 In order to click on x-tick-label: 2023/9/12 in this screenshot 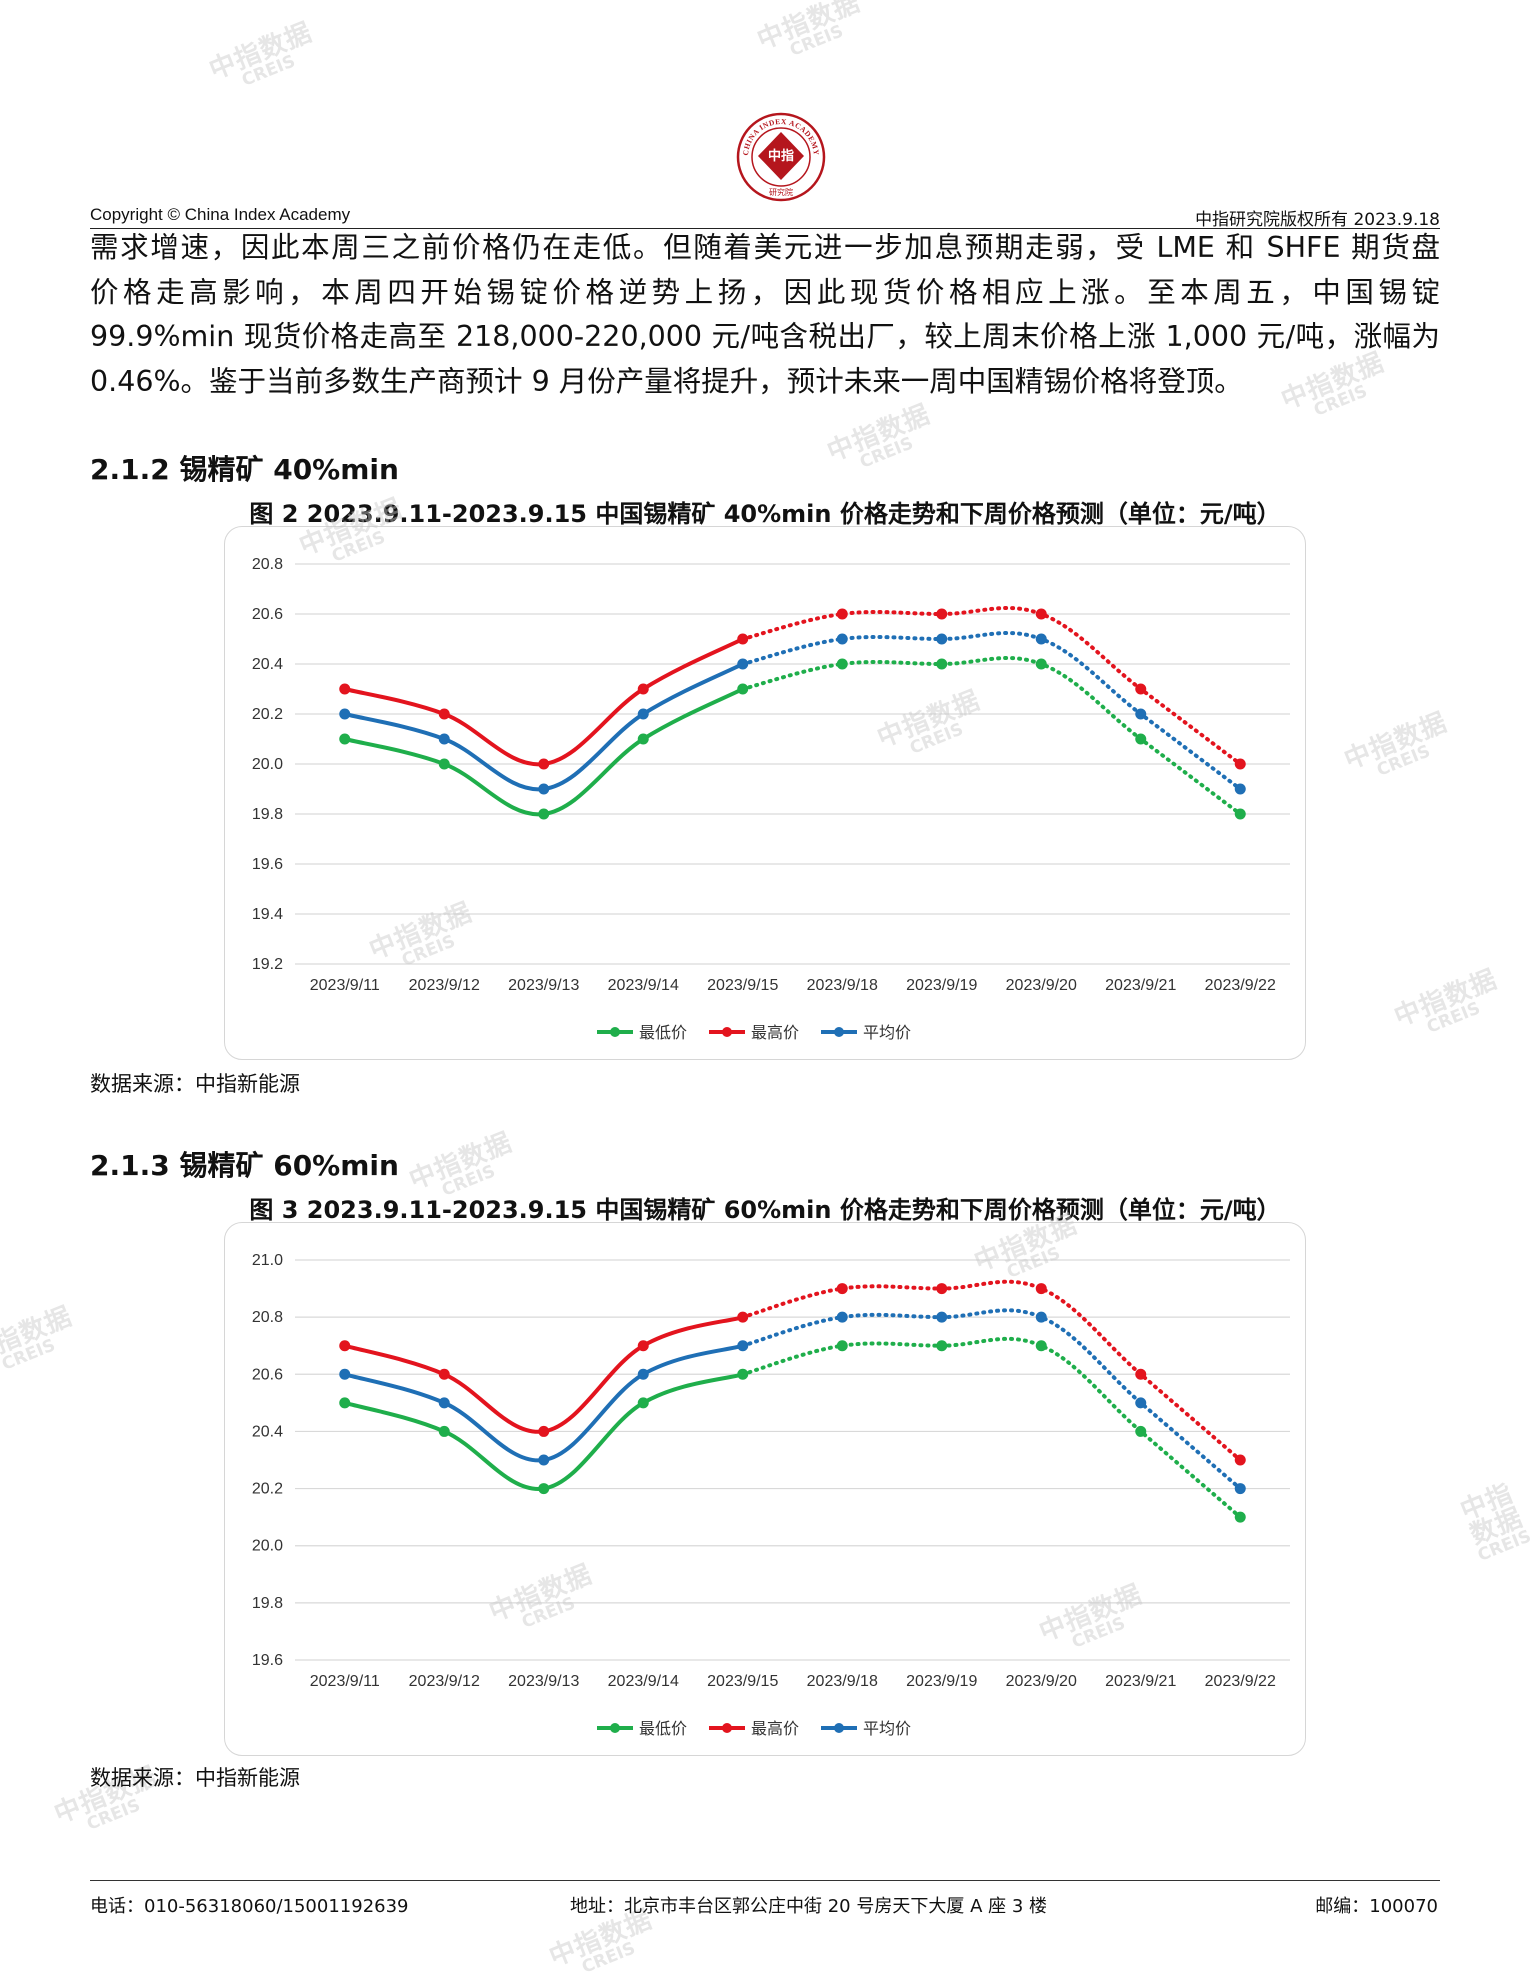, I will do `click(444, 1681)`.